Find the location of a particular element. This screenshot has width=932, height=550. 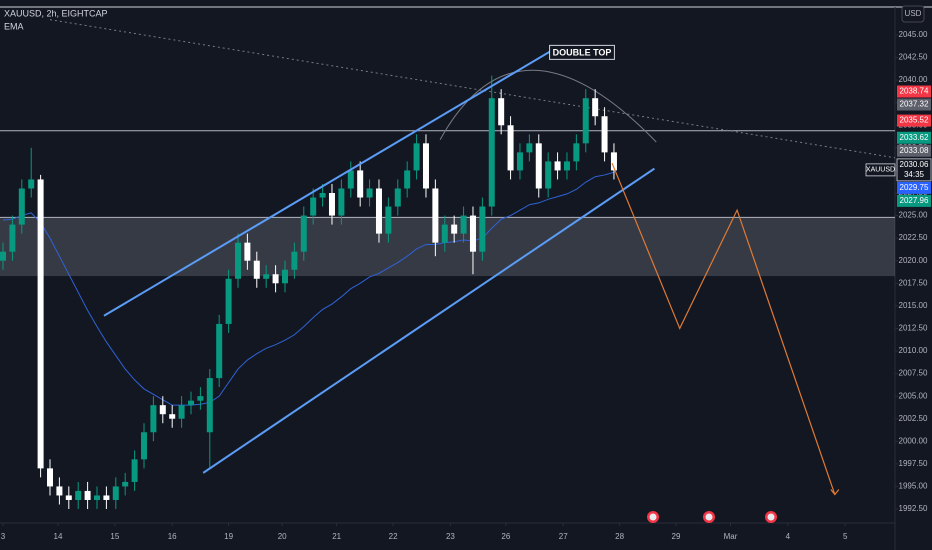

y-tick-label: 2005.00 is located at coordinates (913, 395).